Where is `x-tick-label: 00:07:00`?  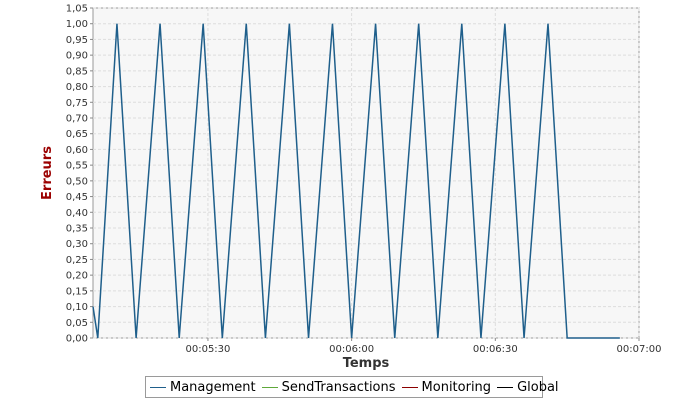 x-tick-label: 00:07:00 is located at coordinates (639, 349).